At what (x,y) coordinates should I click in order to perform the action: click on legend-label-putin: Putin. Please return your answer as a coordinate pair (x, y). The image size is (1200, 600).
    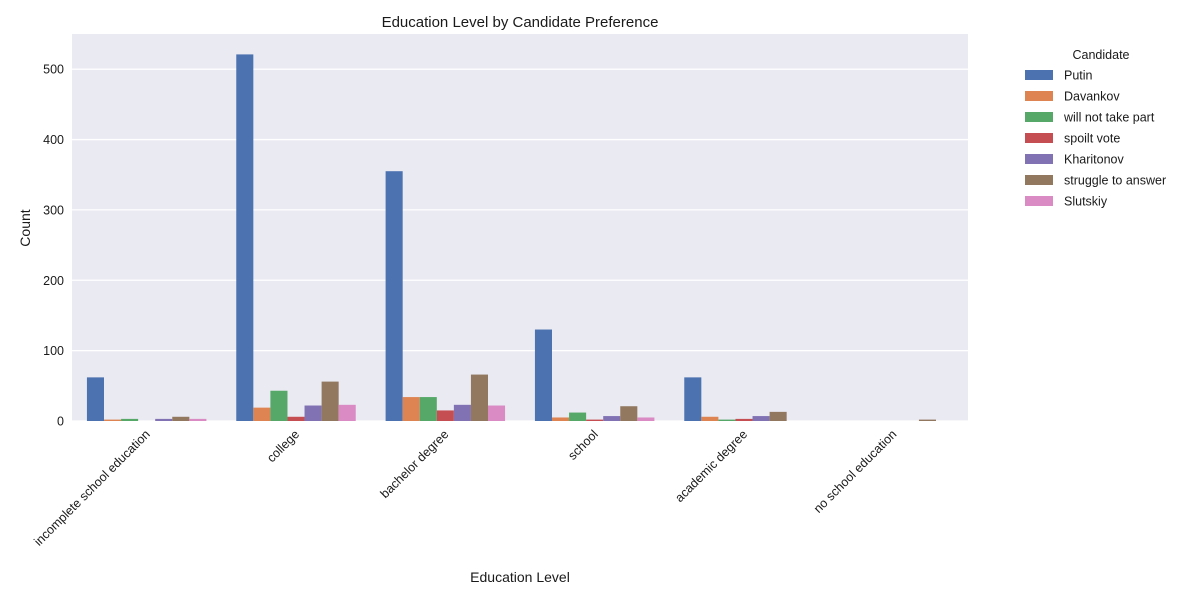
    Looking at the image, I should click on (1078, 76).